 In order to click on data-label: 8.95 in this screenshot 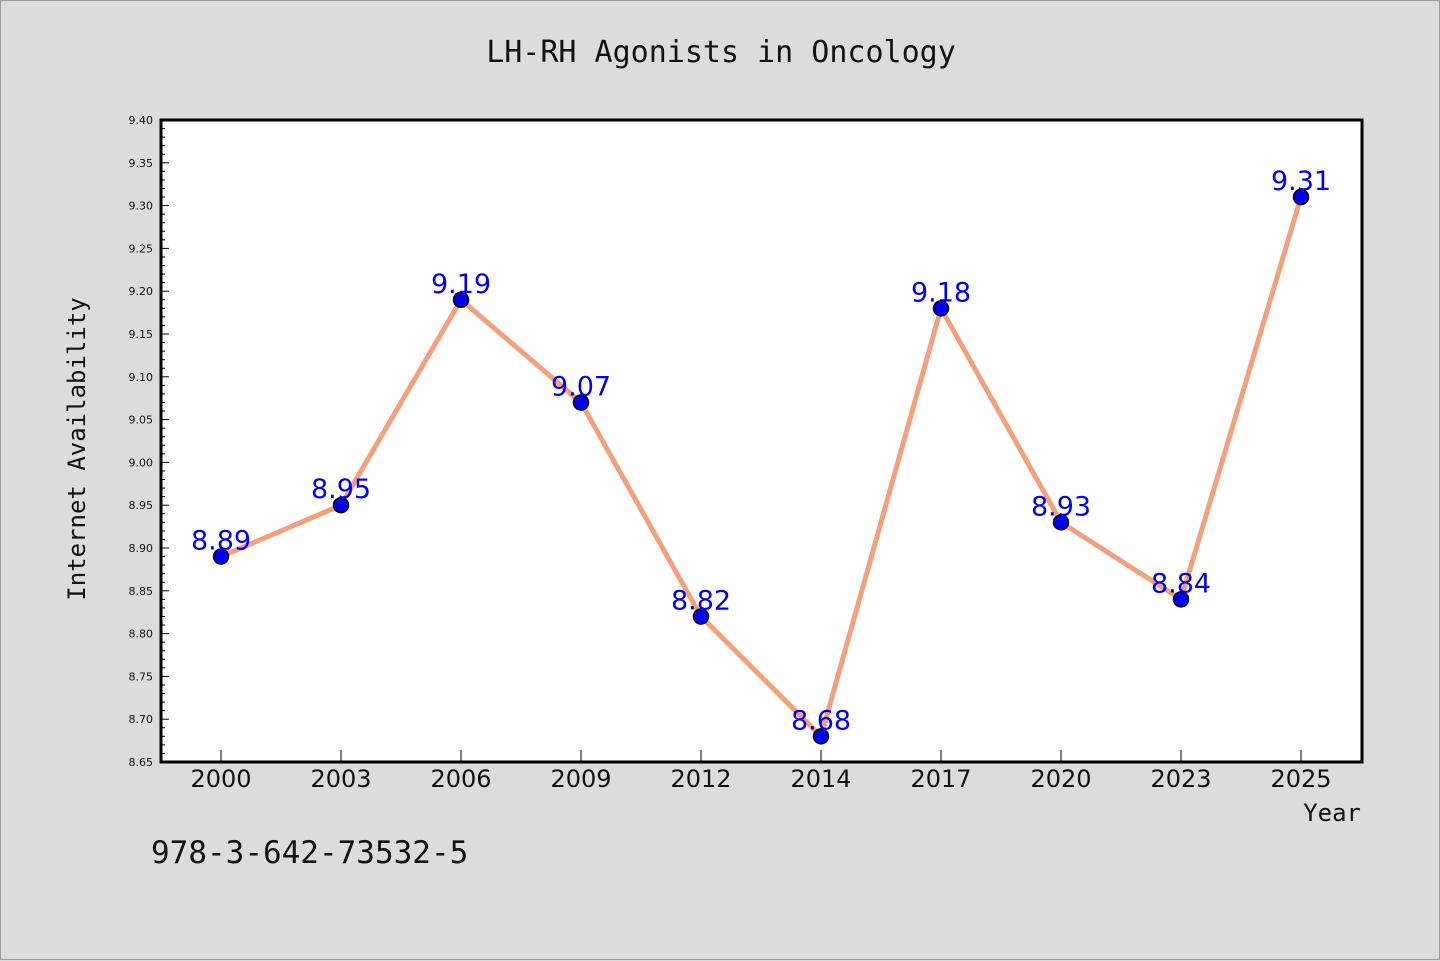, I will do `click(341, 489)`.